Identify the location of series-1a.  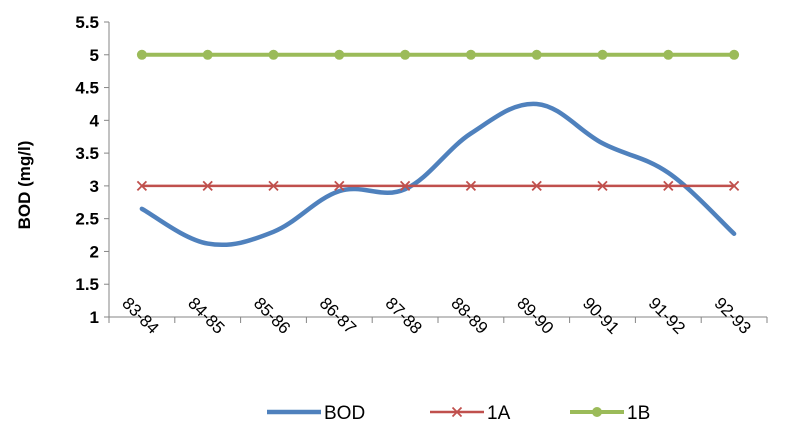
(438, 186).